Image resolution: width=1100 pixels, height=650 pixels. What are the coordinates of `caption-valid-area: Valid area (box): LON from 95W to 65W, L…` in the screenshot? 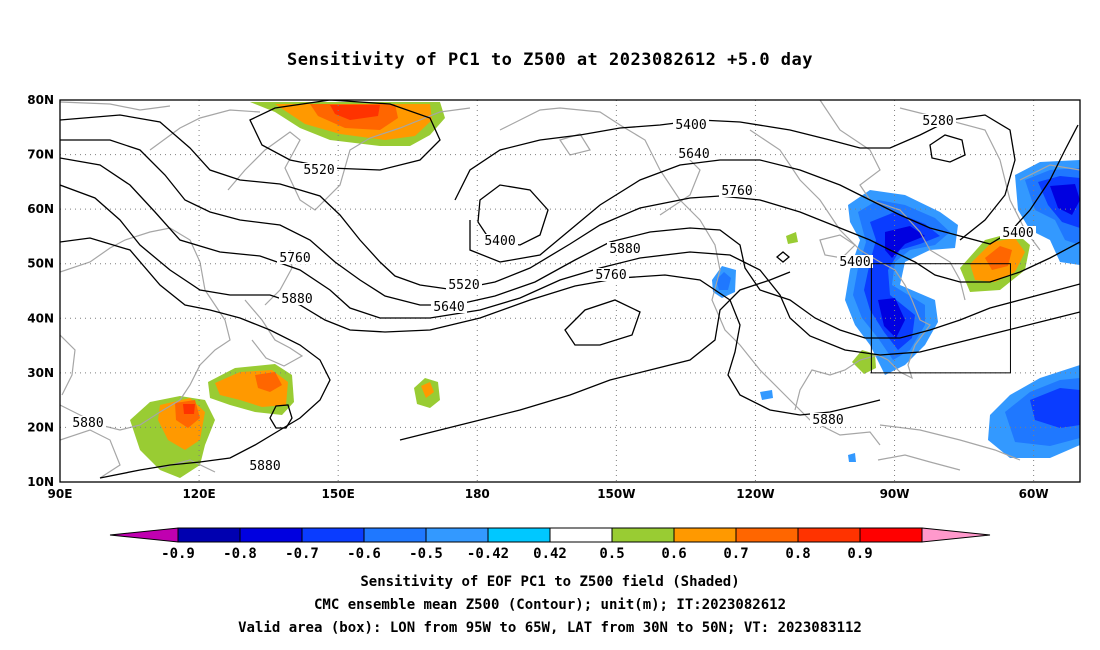 It's located at (550, 628).